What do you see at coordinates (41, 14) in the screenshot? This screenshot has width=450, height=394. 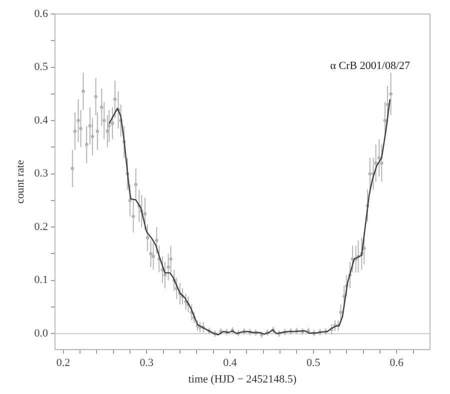 I see `y-tick-label: 0.6` at bounding box center [41, 14].